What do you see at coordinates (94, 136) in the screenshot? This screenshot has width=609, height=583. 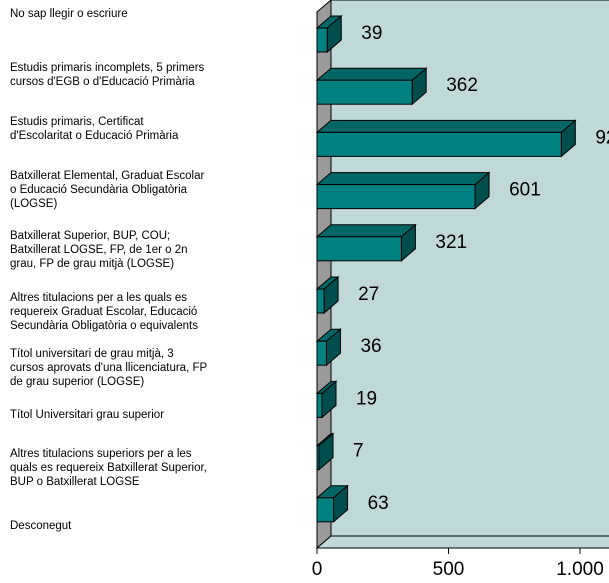 I see `category-label-line: d'Escolaritat o Educació Primària` at bounding box center [94, 136].